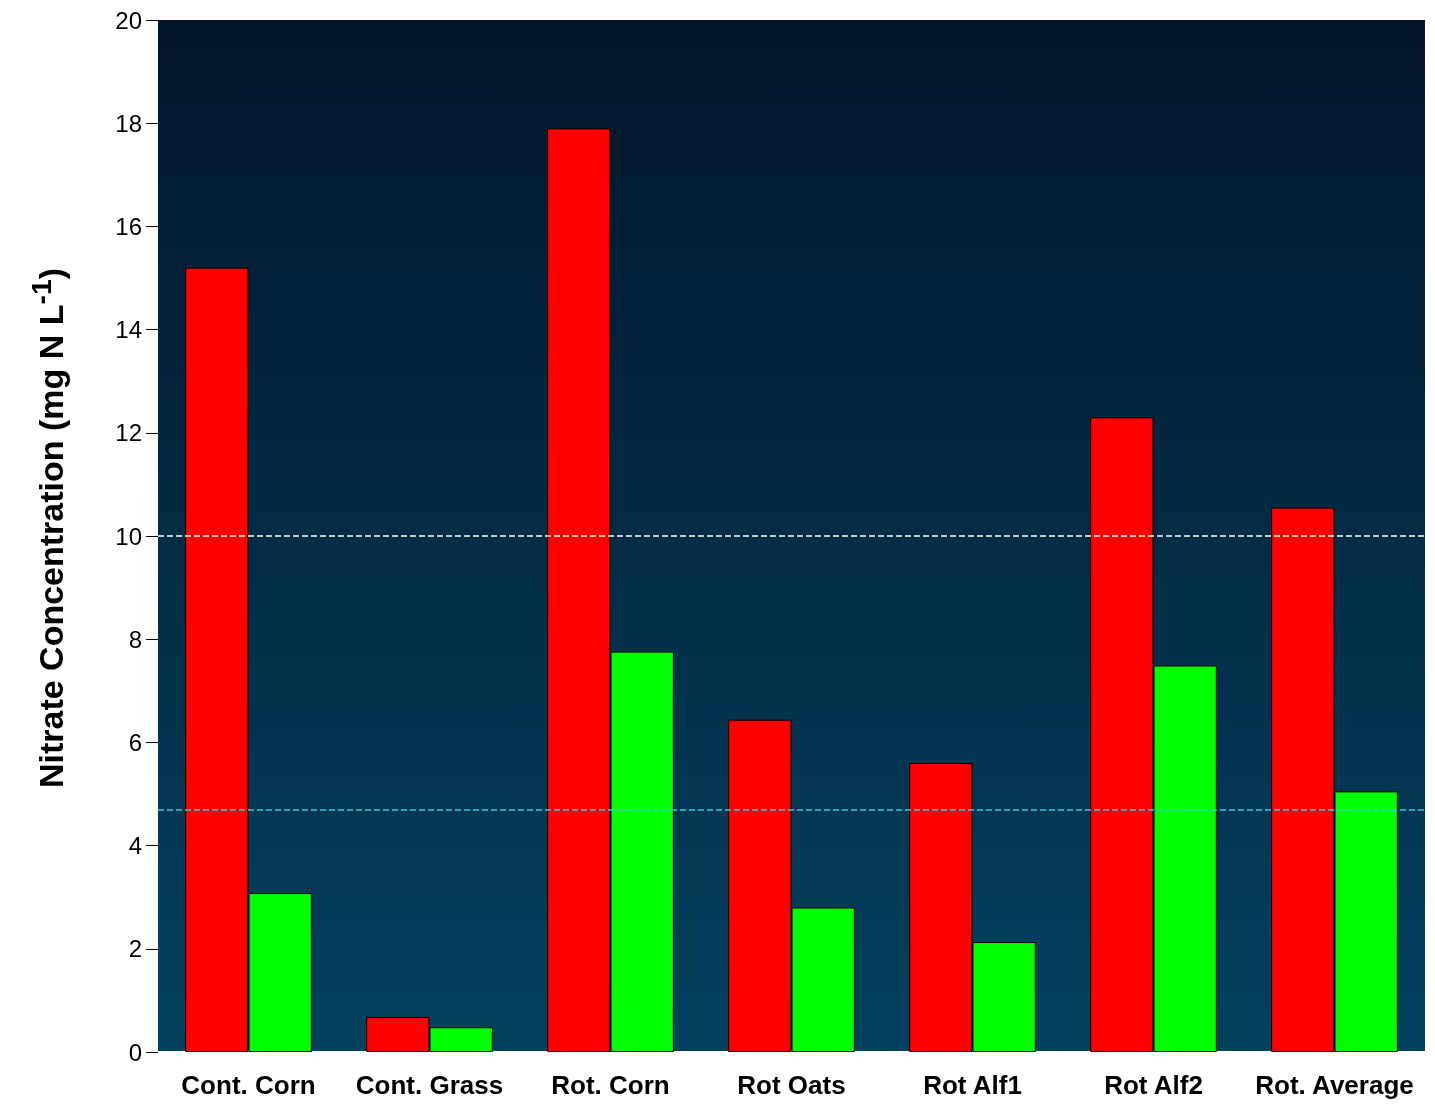 The width and height of the screenshot is (1435, 1120). I want to click on x-tick-label: Cont. Corn, so click(248, 1085).